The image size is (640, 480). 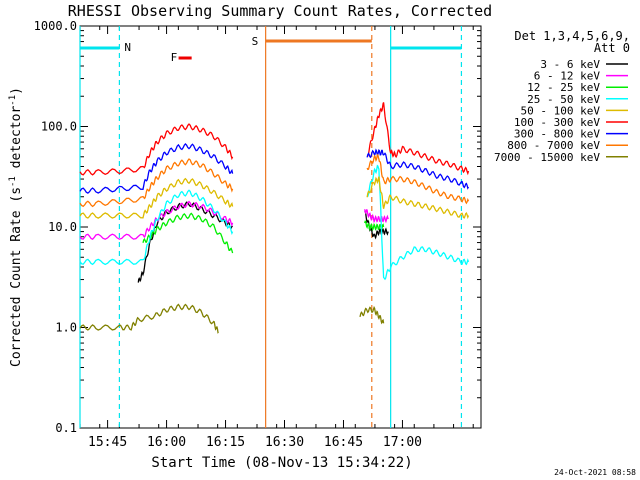 What do you see at coordinates (570, 64) in the screenshot?
I see `legend-label: 3 - 6 keV` at bounding box center [570, 64].